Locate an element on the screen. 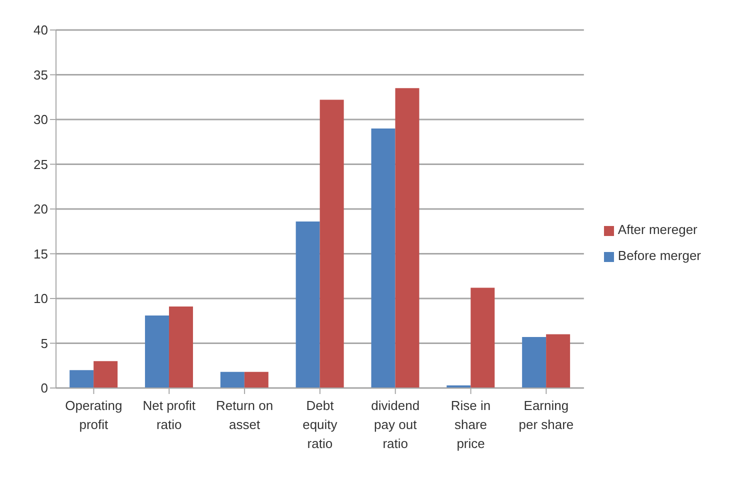 This screenshot has width=729, height=486. x-tick-label: Return on asset is located at coordinates (245, 415).